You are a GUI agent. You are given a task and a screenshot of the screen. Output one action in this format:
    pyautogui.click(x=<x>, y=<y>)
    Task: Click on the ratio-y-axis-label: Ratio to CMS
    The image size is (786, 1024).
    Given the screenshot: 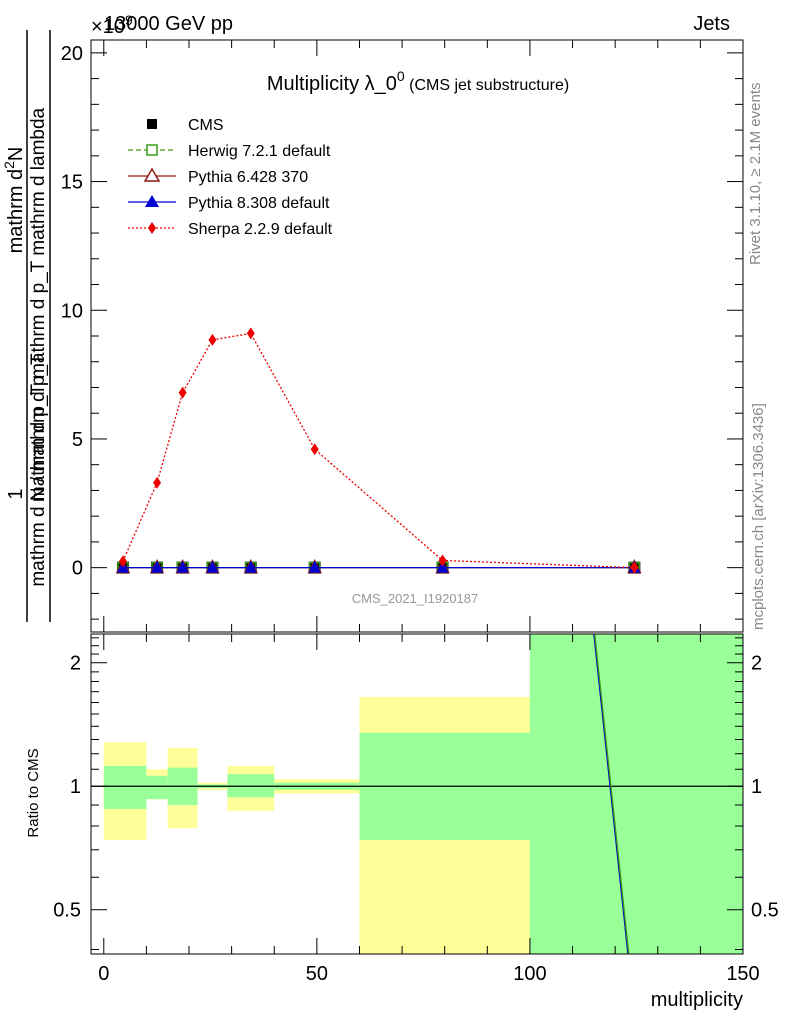 What is the action you would take?
    pyautogui.click(x=33, y=792)
    